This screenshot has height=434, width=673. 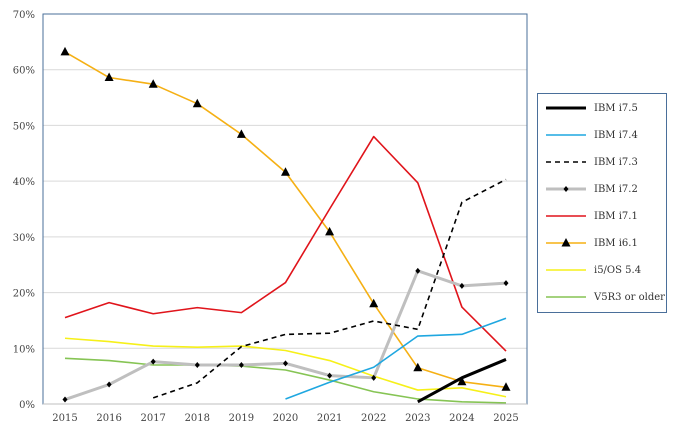 I want to click on x-tick-label: 2017, so click(x=152, y=418).